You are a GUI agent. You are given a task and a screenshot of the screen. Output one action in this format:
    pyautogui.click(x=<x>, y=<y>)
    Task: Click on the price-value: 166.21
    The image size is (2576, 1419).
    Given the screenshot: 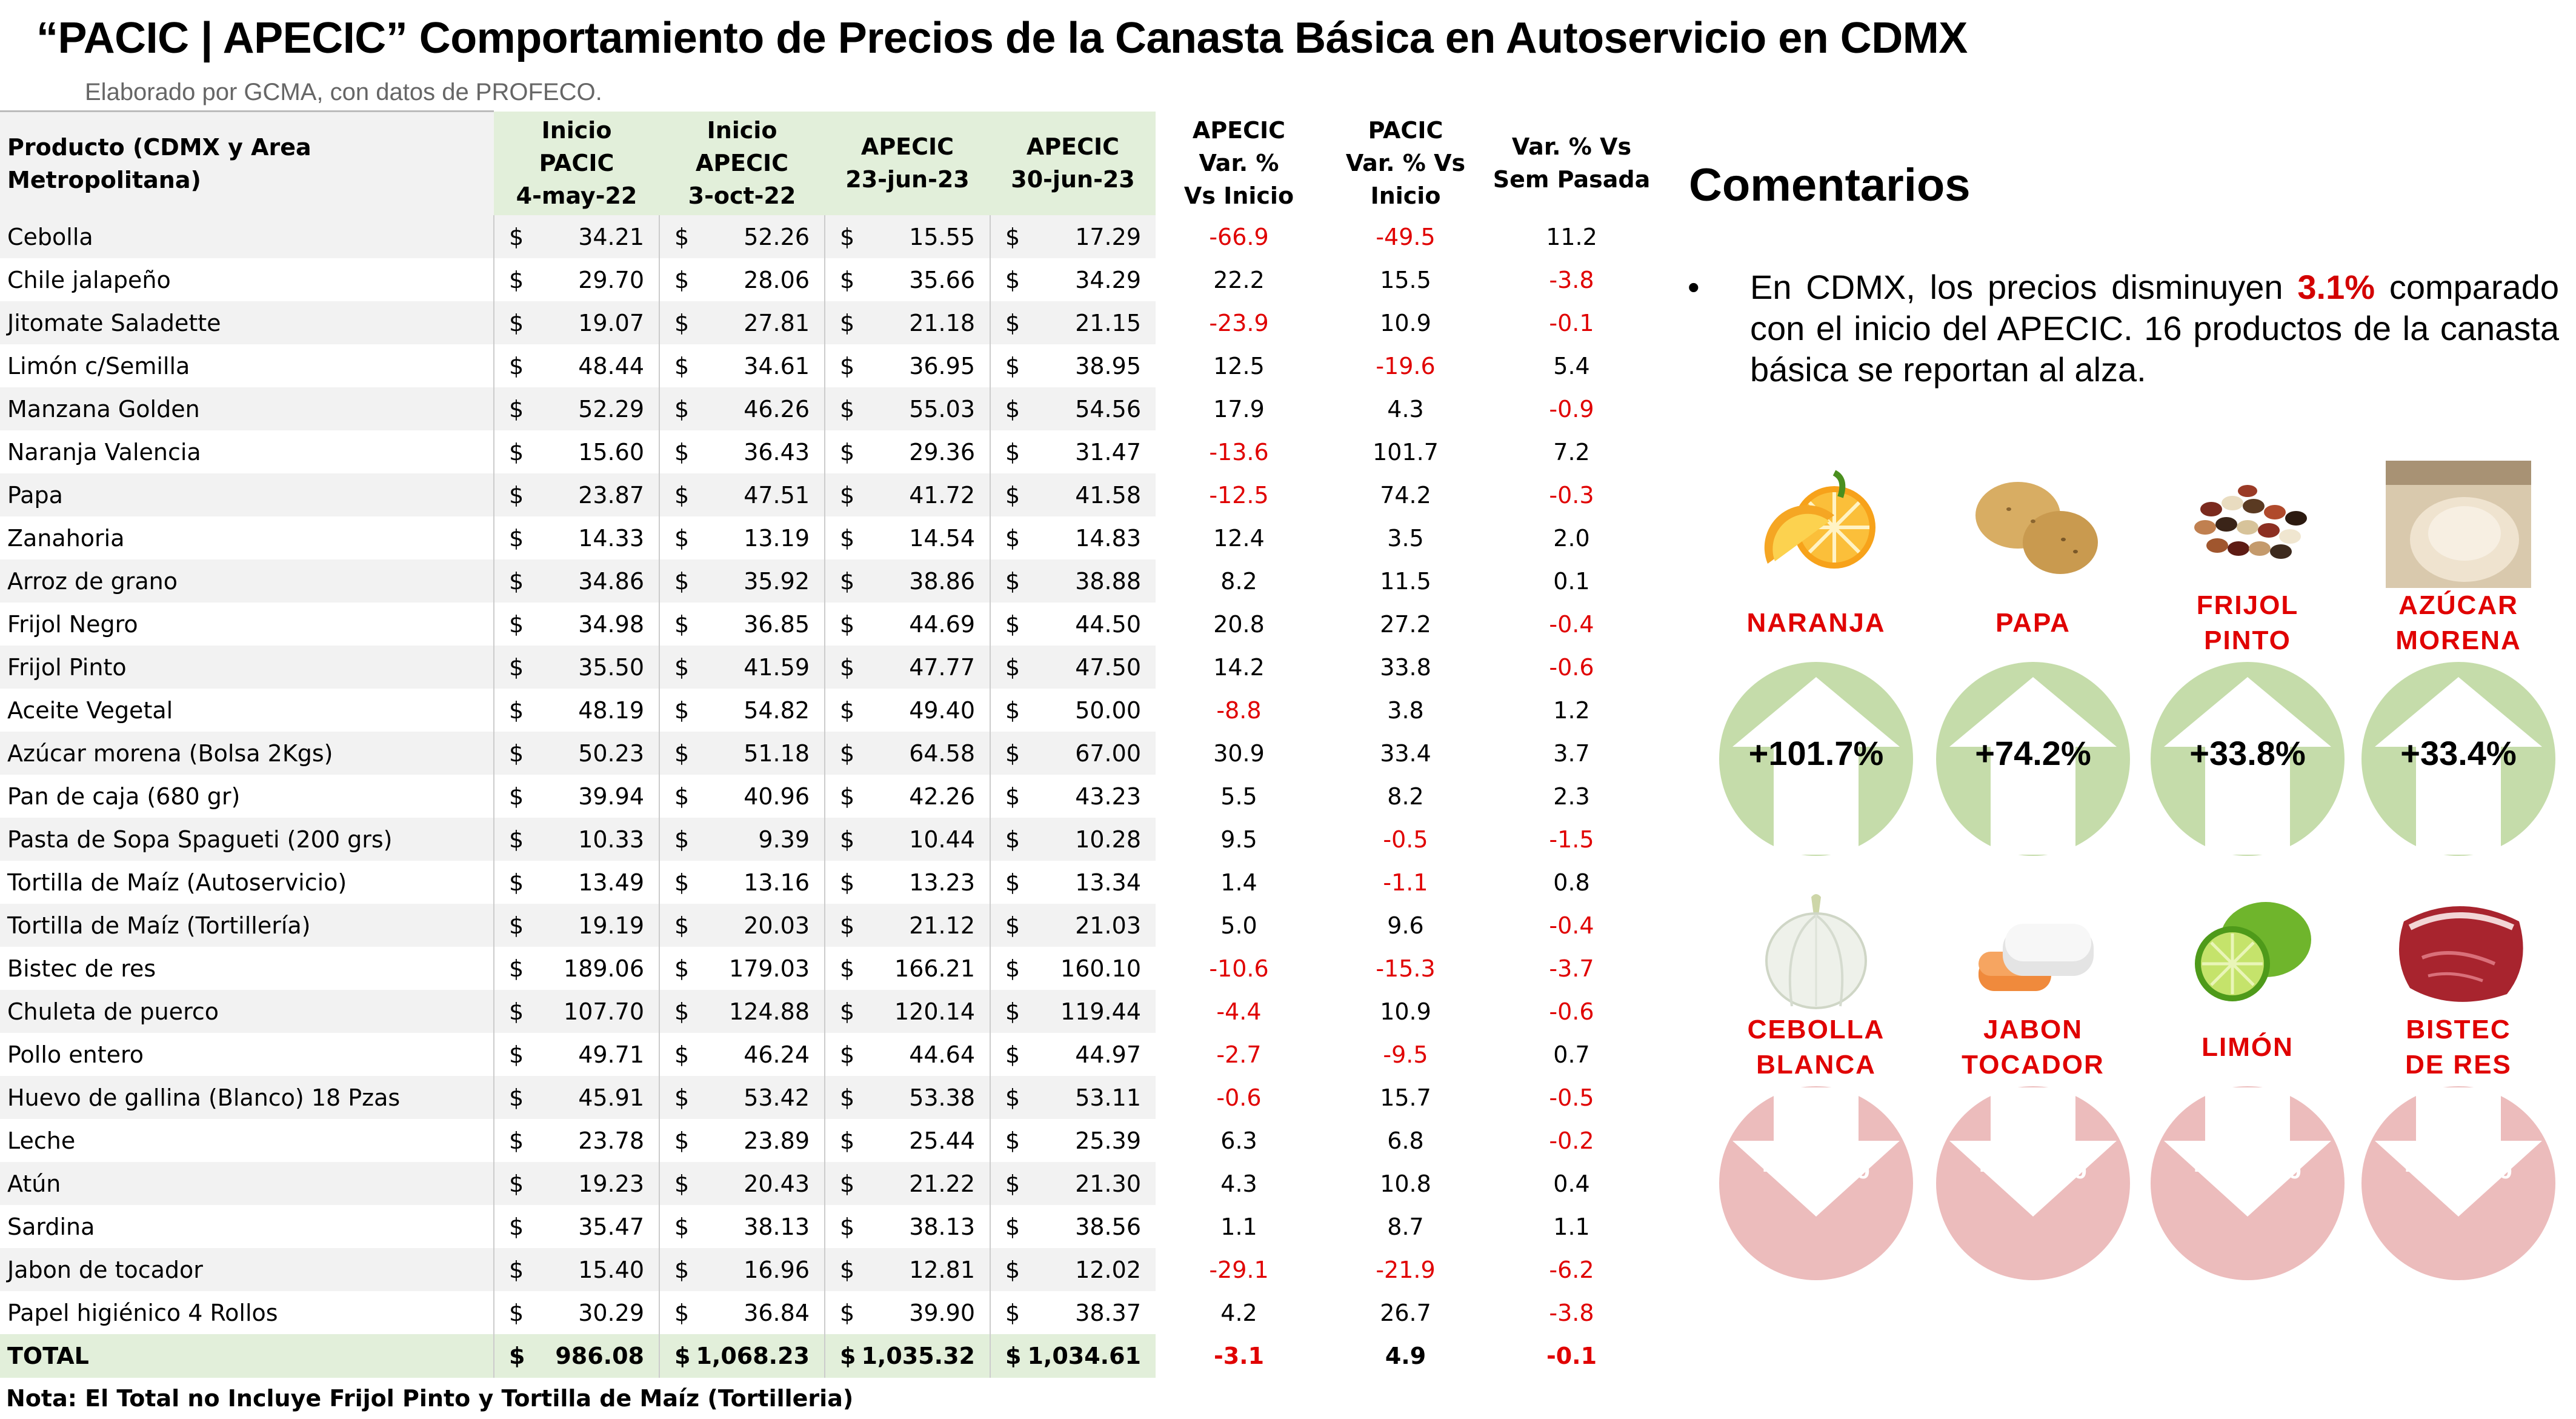 What is the action you would take?
    pyautogui.click(x=934, y=968)
    